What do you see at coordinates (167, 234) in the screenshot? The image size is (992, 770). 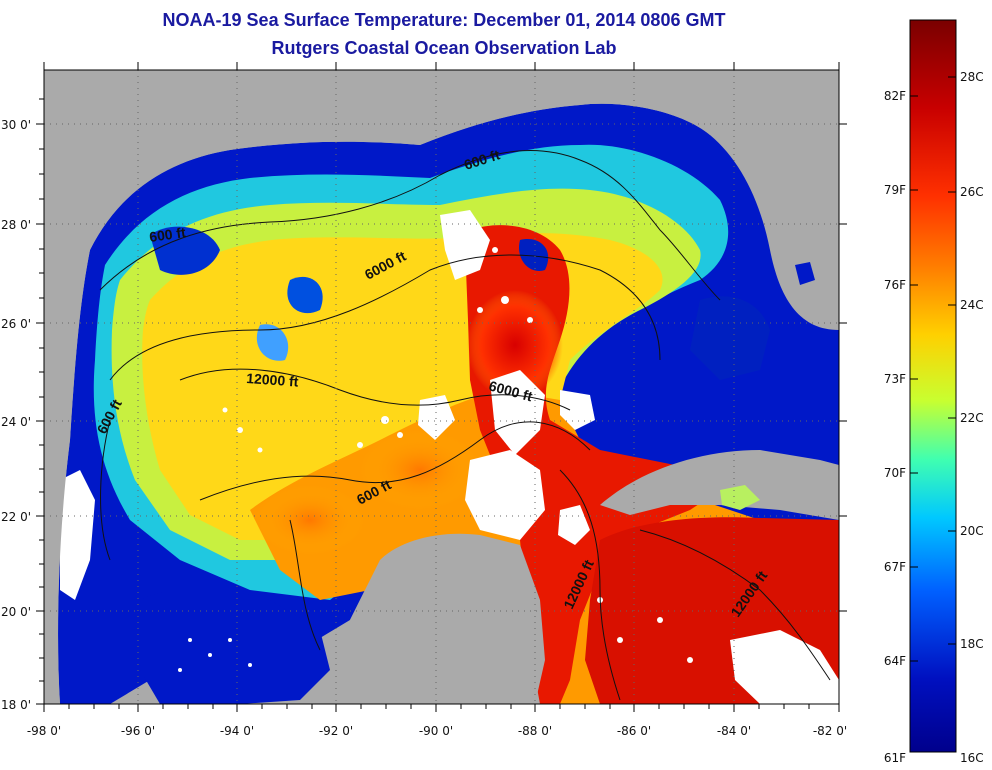 I see `contour-label: 600 ft` at bounding box center [167, 234].